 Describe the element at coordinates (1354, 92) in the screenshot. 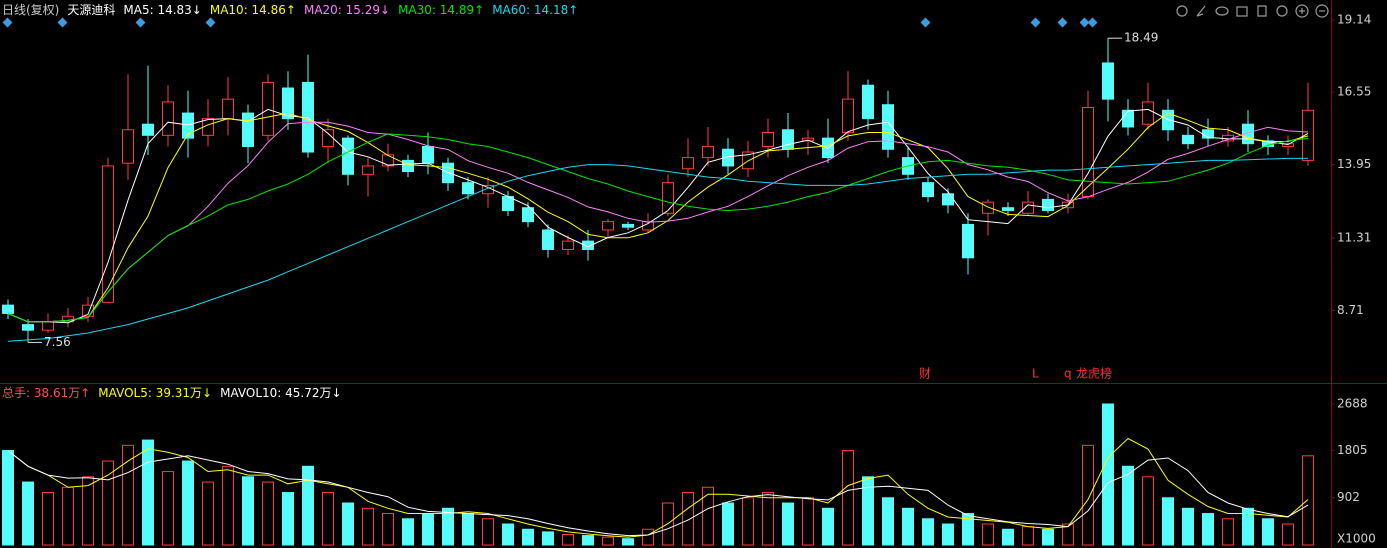

I see `y-tick-label: 16.55` at that location.